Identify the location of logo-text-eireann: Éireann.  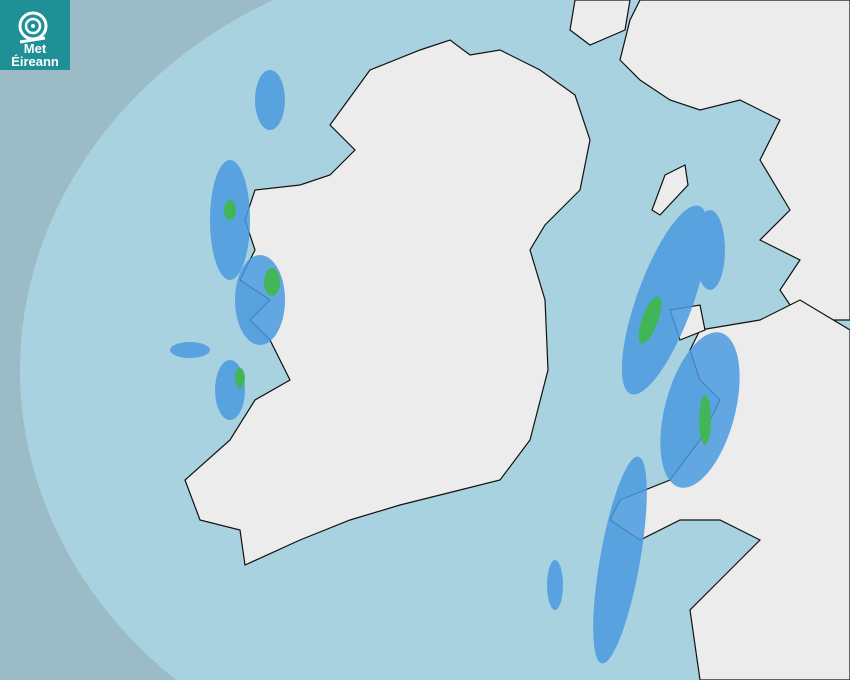
(35, 61).